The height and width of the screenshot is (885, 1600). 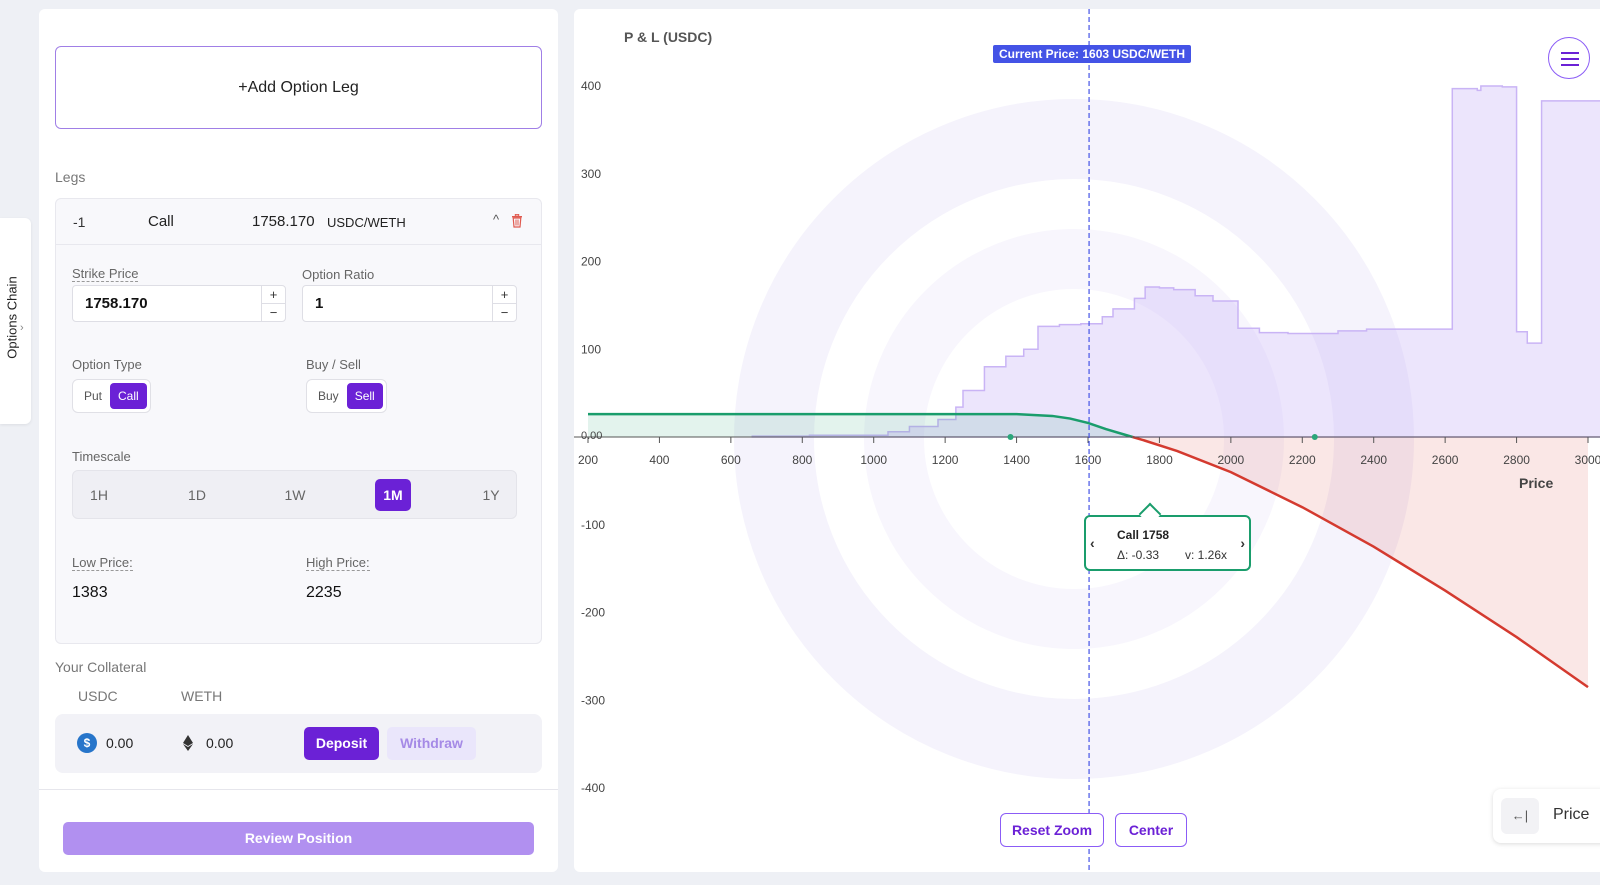 I want to click on ratio-decrement-button: −, so click(x=504, y=312).